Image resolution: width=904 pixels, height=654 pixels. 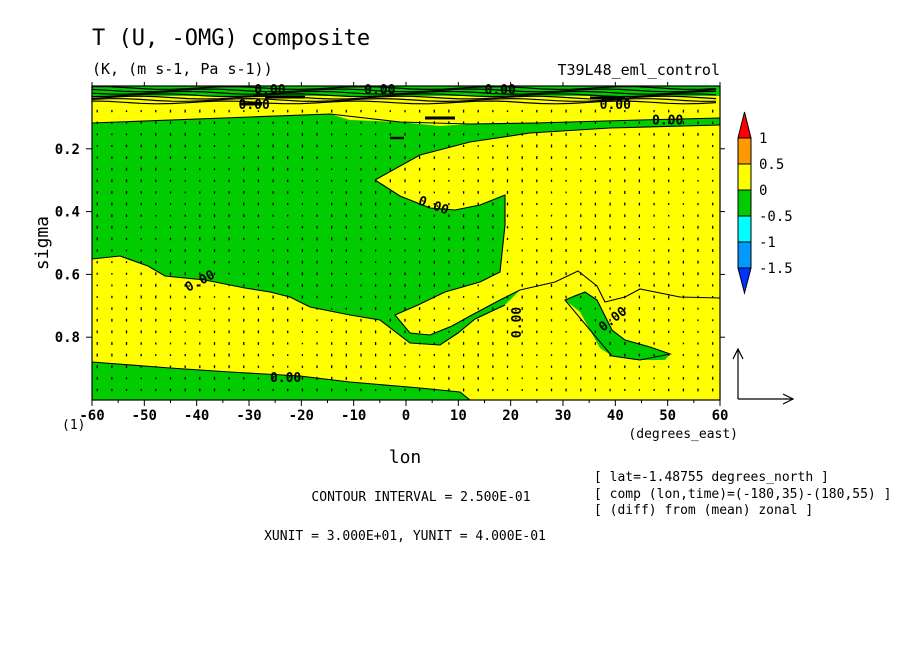 I want to click on x-axis-label: lon, so click(x=405, y=457).